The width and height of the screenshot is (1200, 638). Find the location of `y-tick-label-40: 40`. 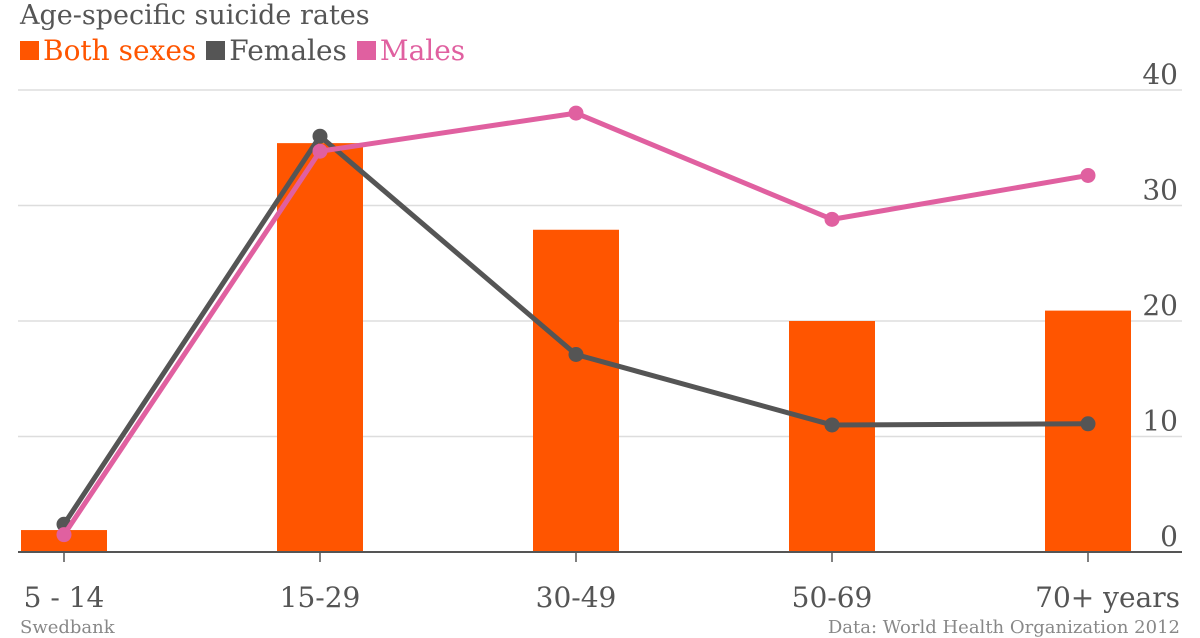

y-tick-label-40: 40 is located at coordinates (1160, 74).